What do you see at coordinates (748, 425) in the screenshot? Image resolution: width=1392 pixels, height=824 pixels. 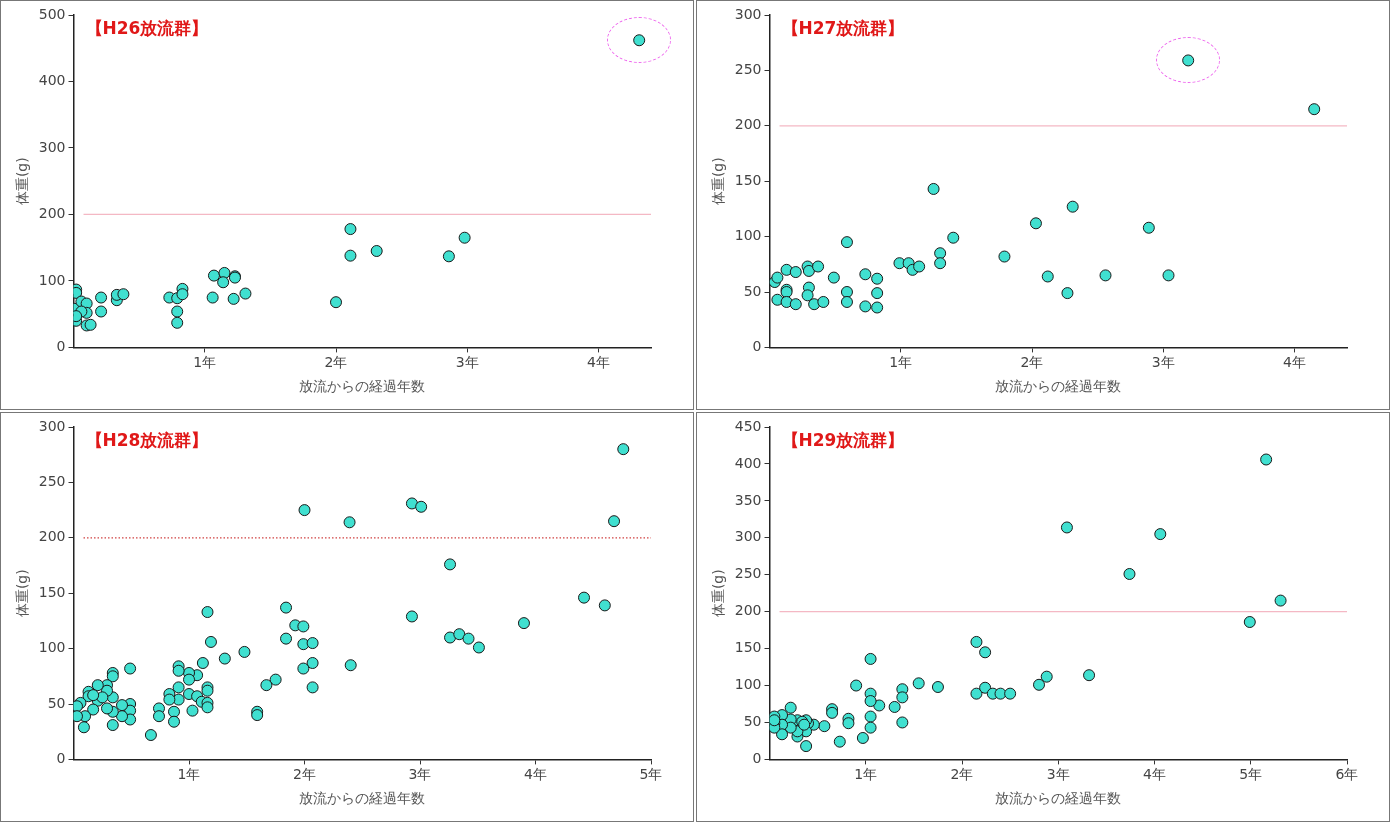 I see `y-tick-label: 450` at bounding box center [748, 425].